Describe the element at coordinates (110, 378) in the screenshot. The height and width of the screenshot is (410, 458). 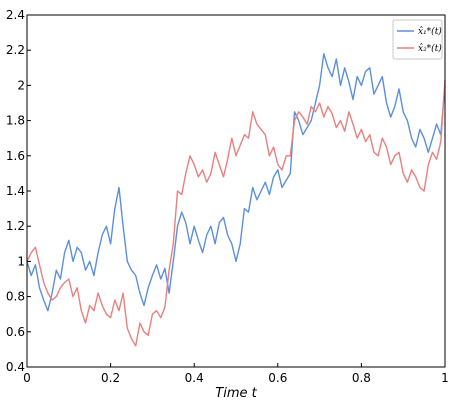
I see `x-tick-label: 0.2` at that location.